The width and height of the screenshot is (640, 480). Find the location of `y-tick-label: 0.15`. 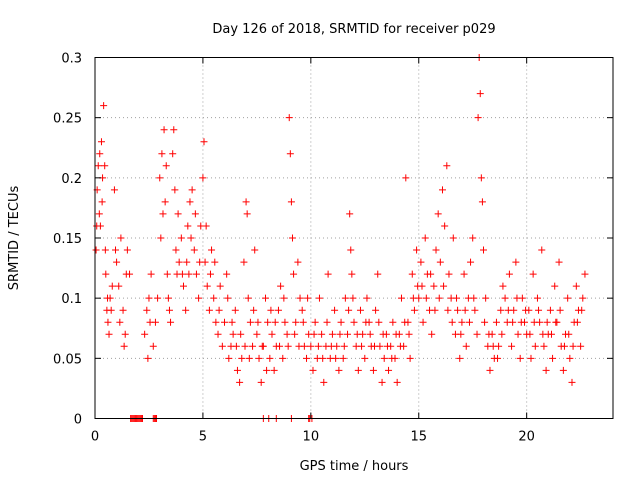

y-tick-label: 0.15 is located at coordinates (67, 239).